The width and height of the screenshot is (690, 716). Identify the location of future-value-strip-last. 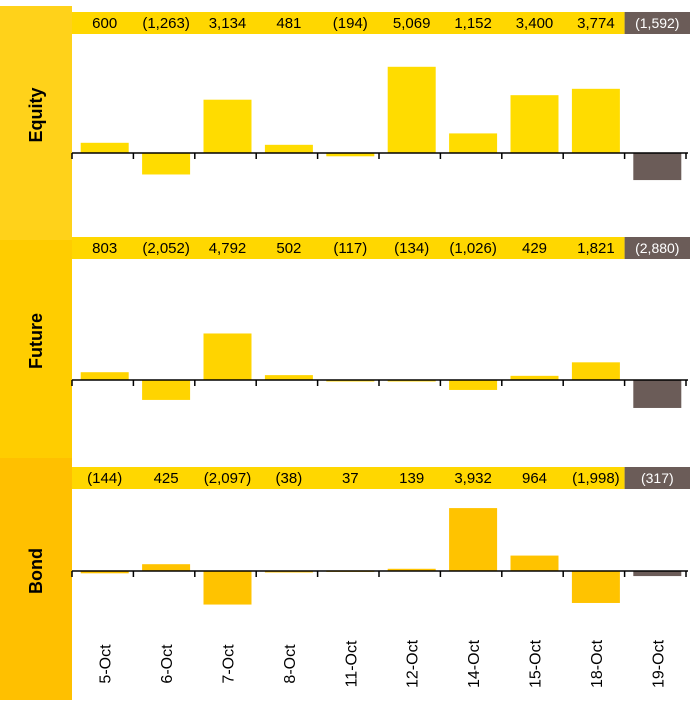
(657, 248).